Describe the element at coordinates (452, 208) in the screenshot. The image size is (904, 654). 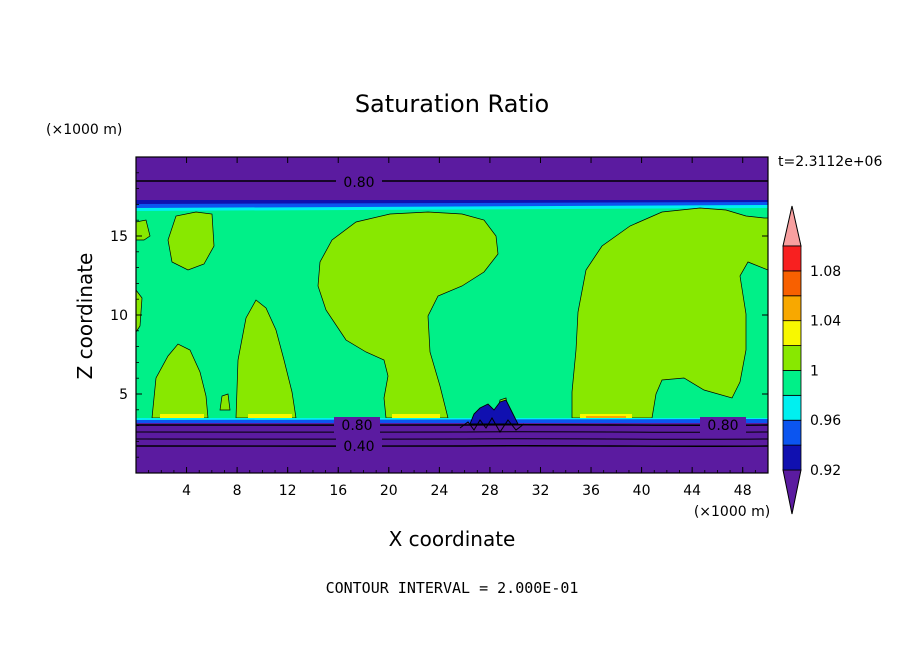
I see `upper-band-cyan` at that location.